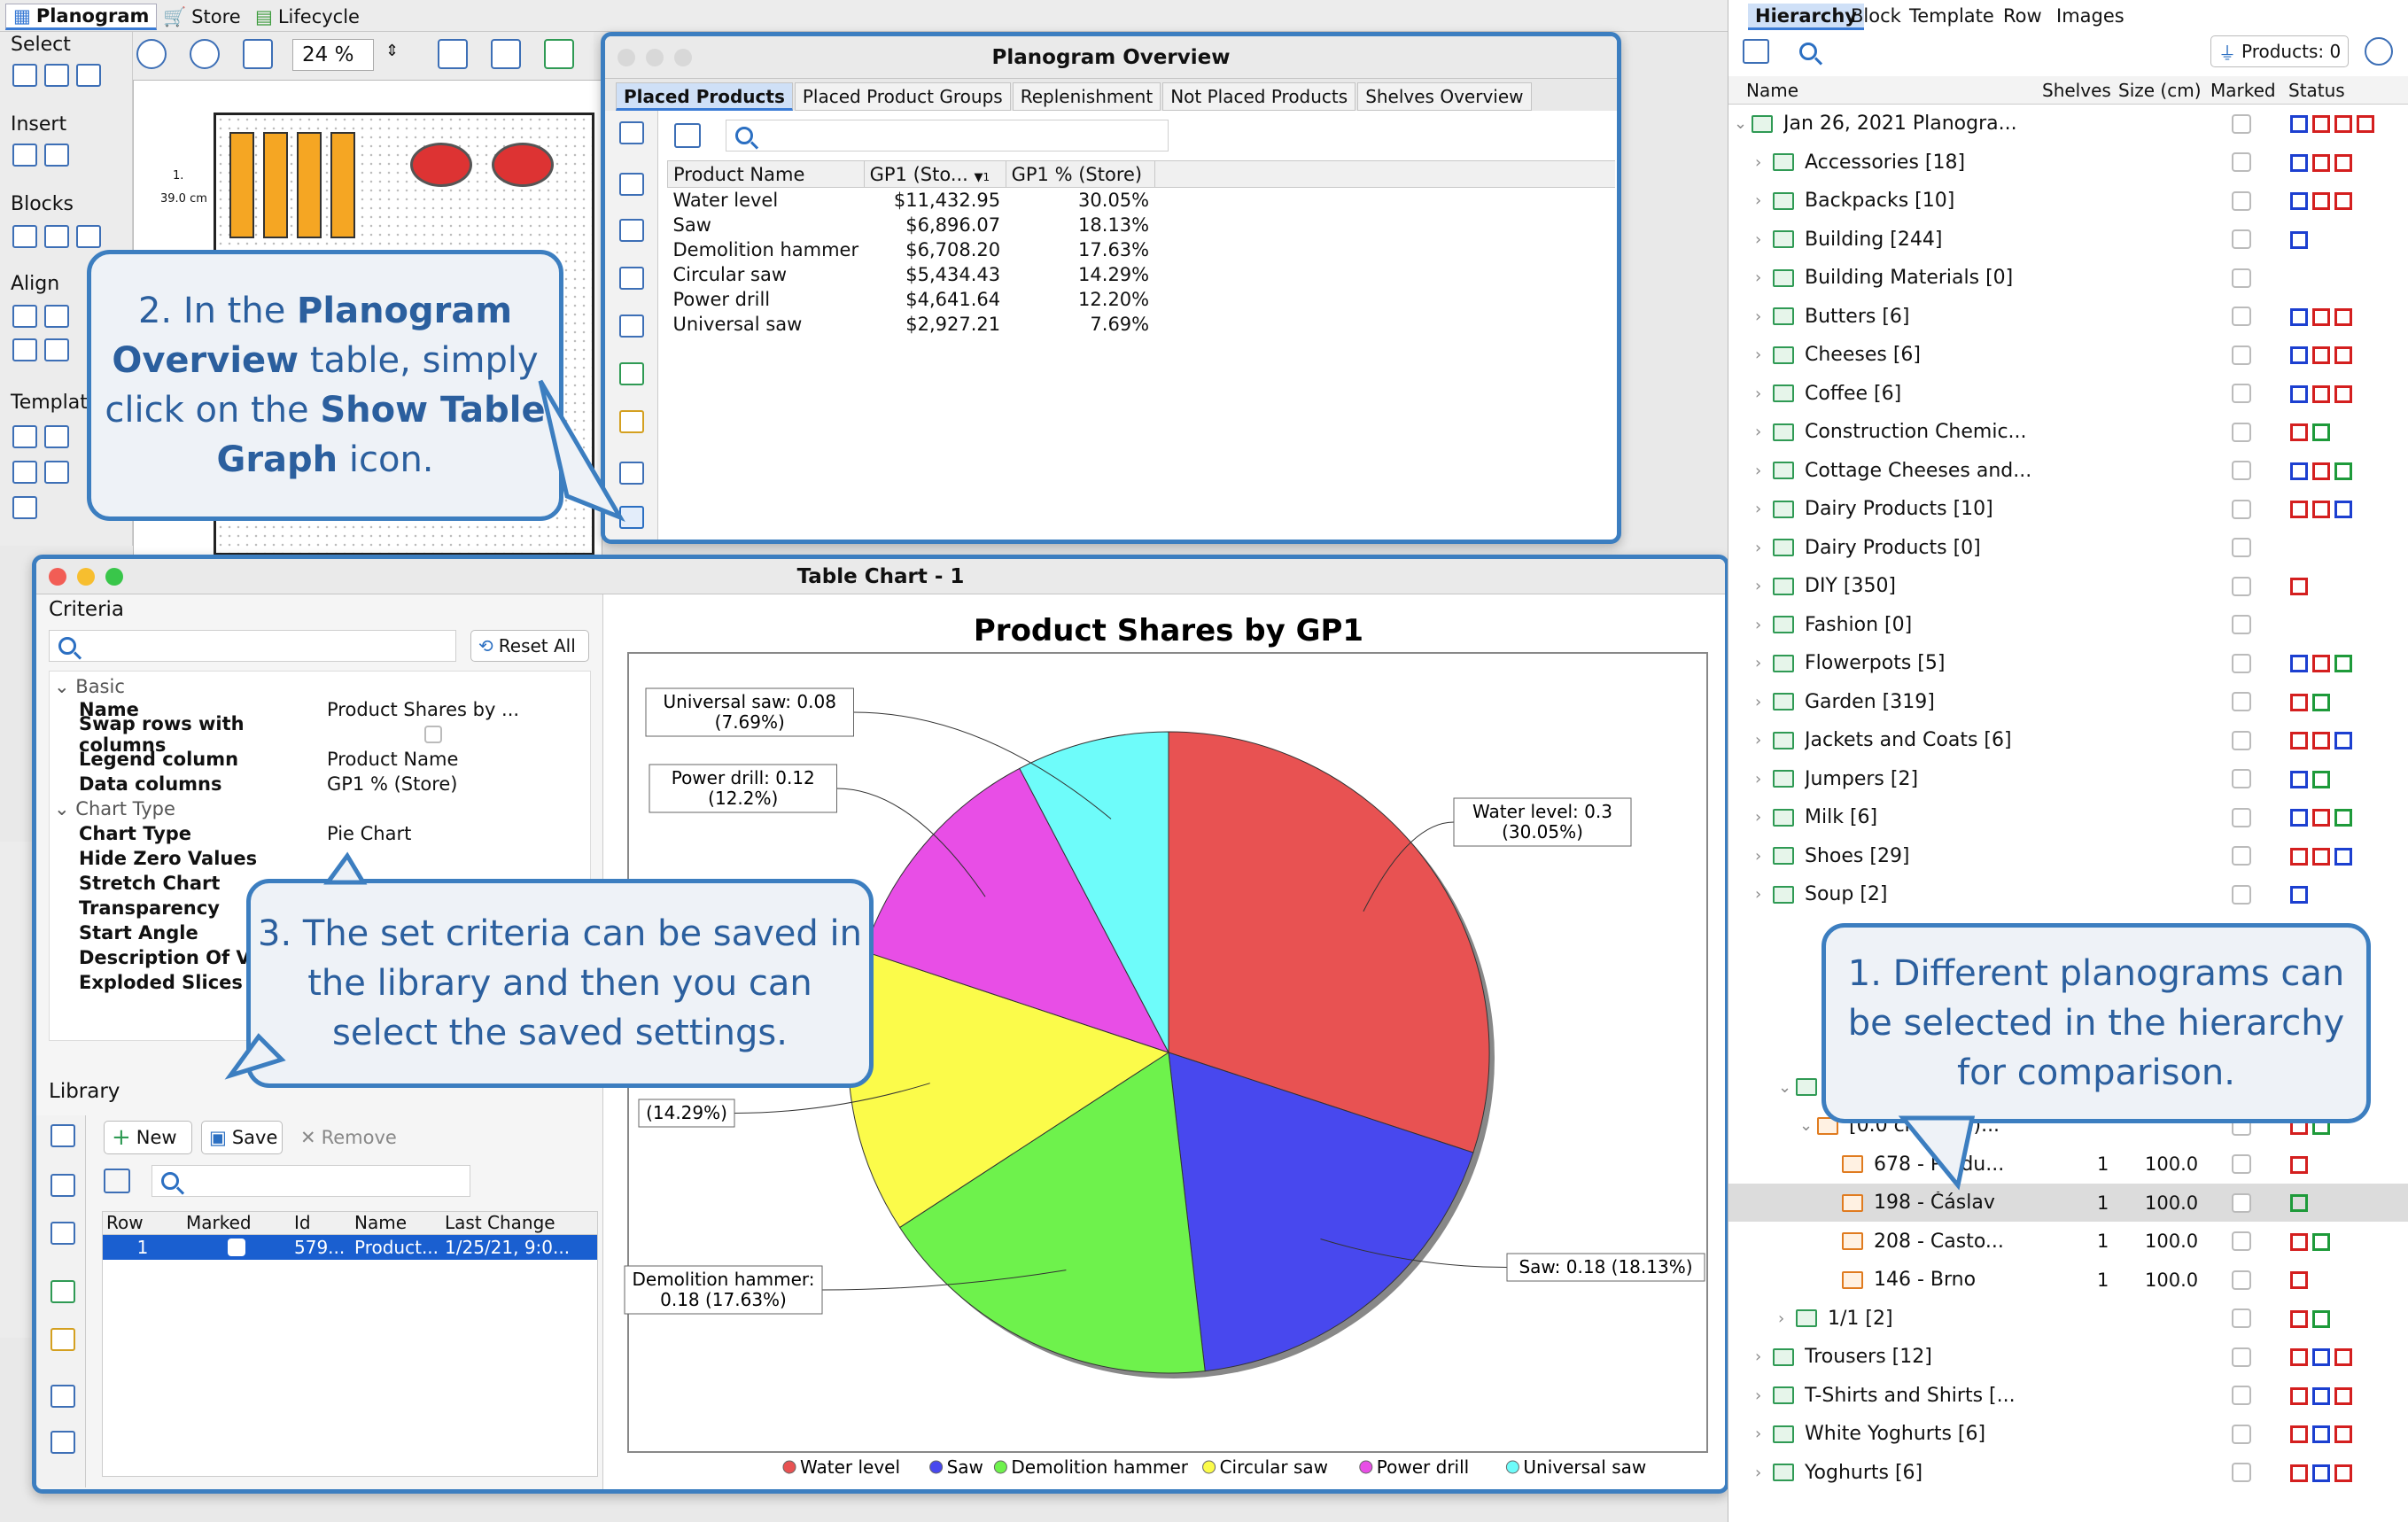  I want to click on pie-slice-universal-saw, so click(1094, 892).